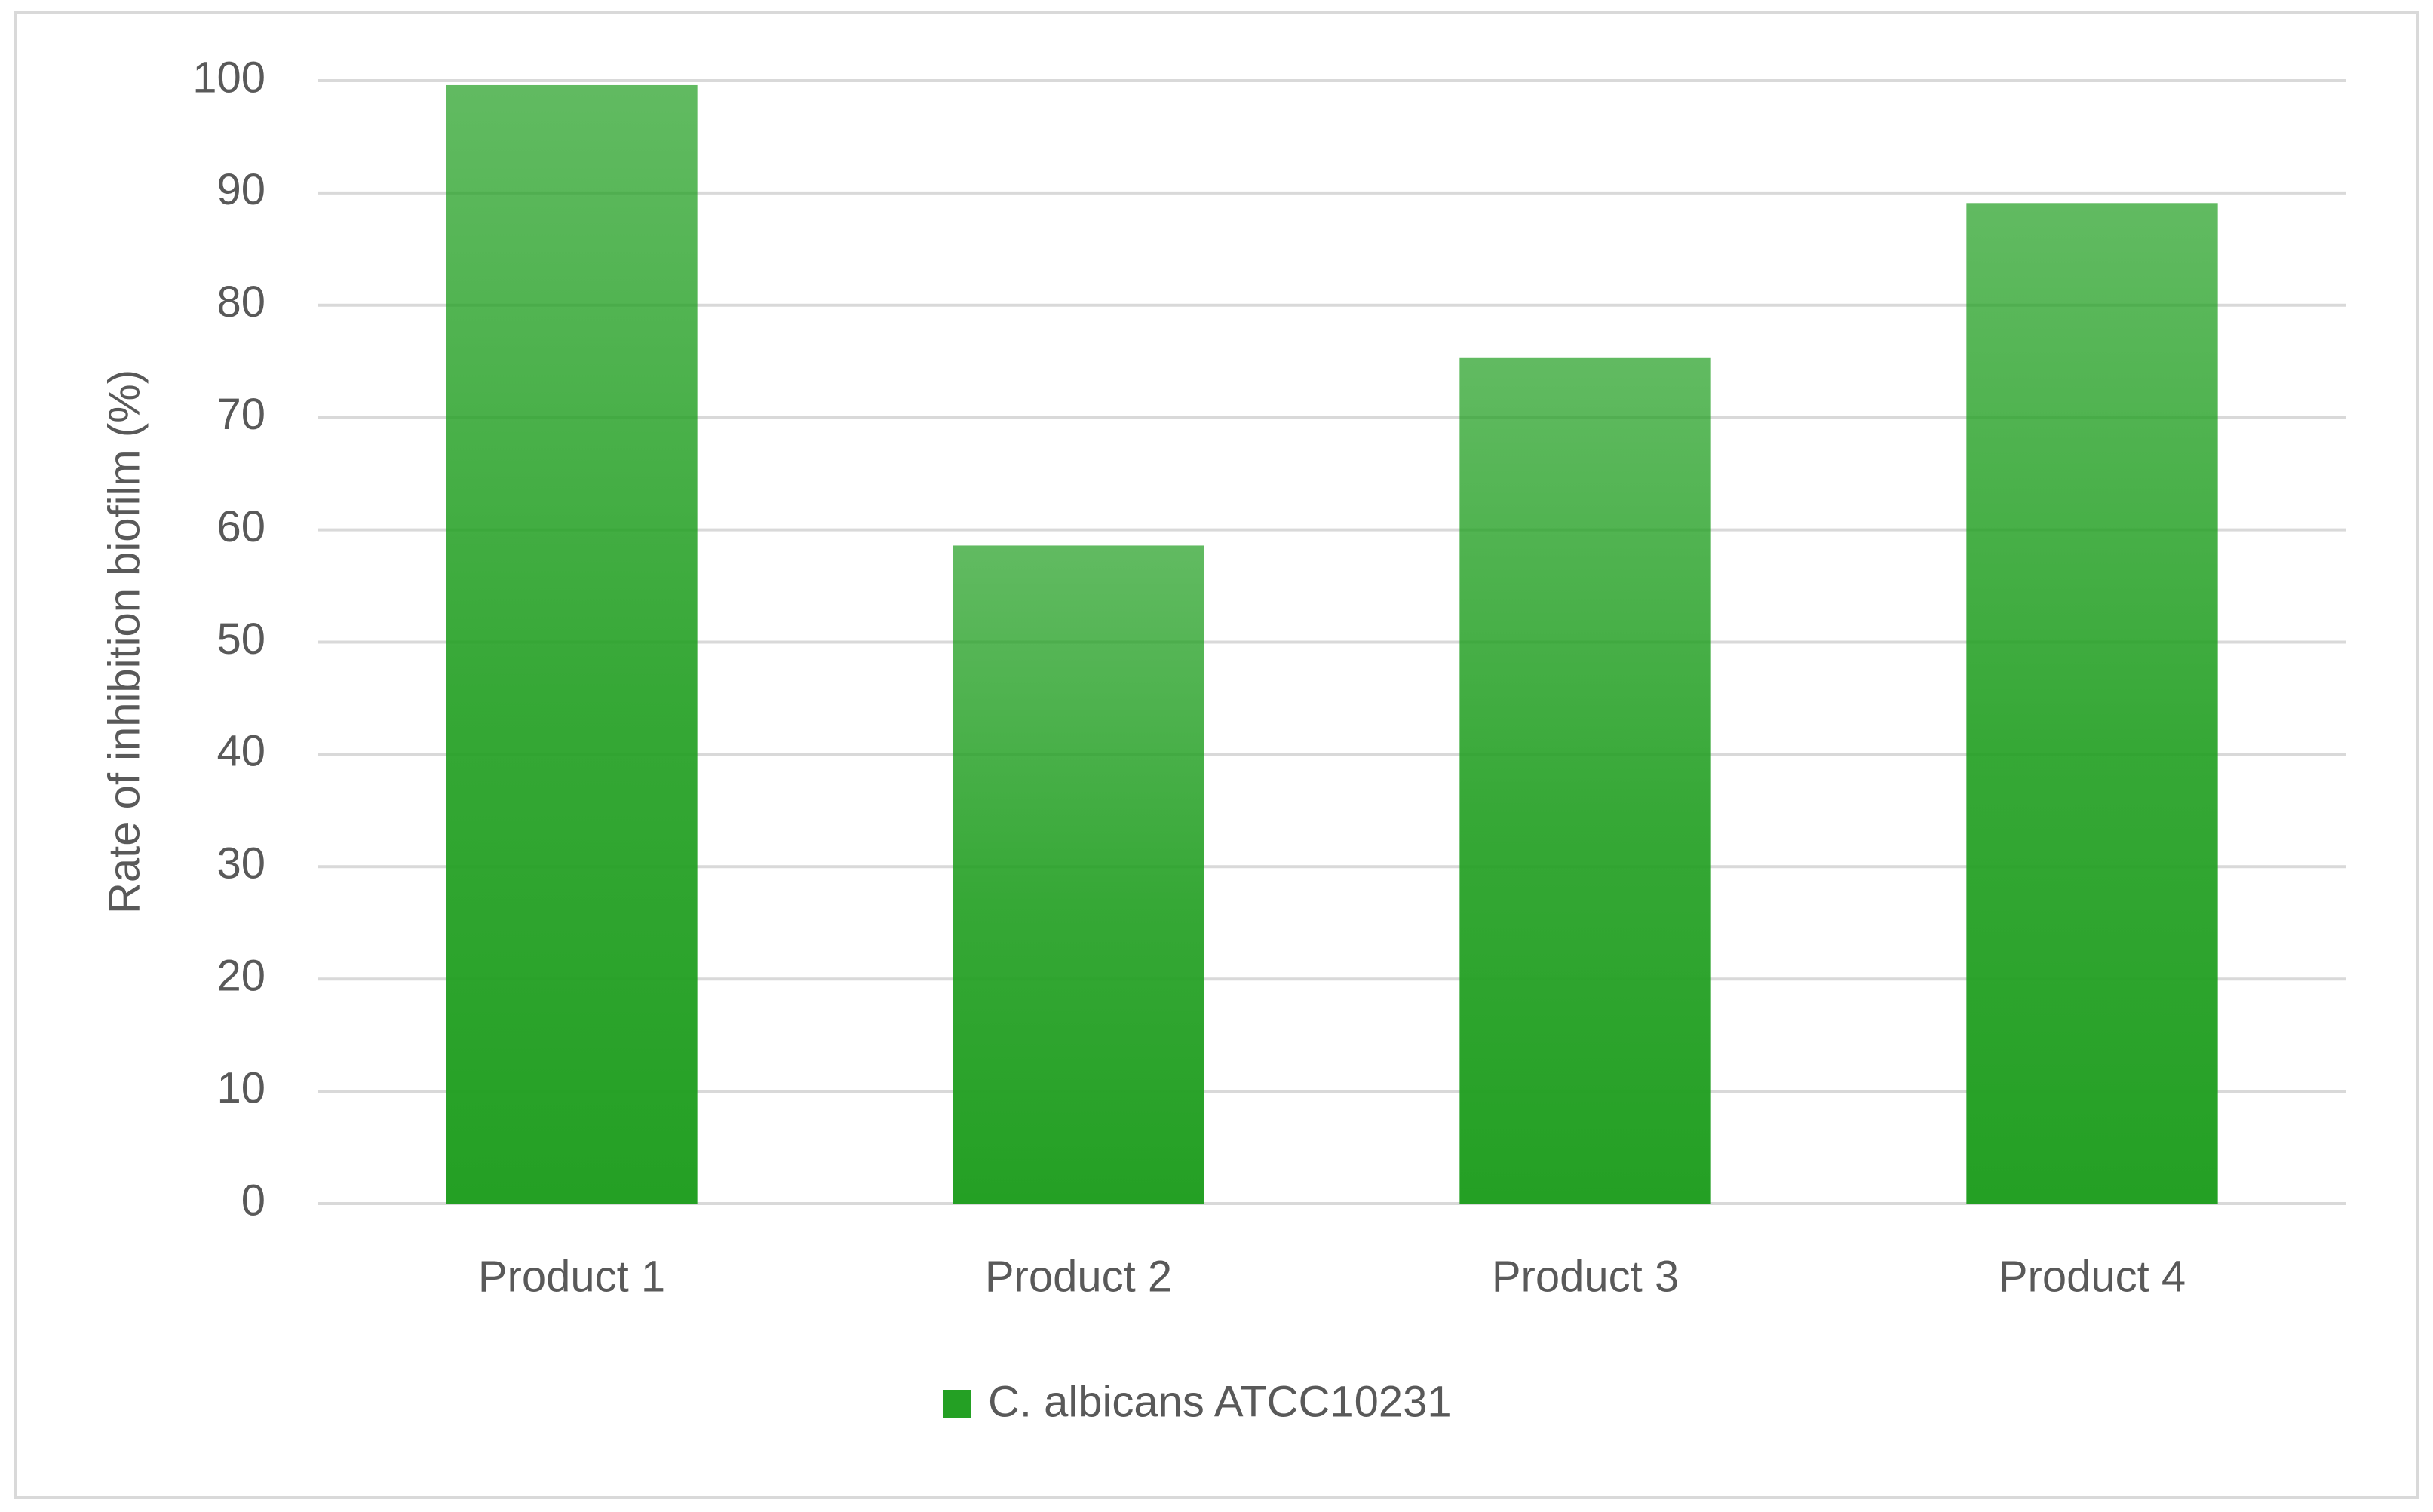 This screenshot has height=1512, width=2433. I want to click on y-tick-label: 100, so click(228, 77).